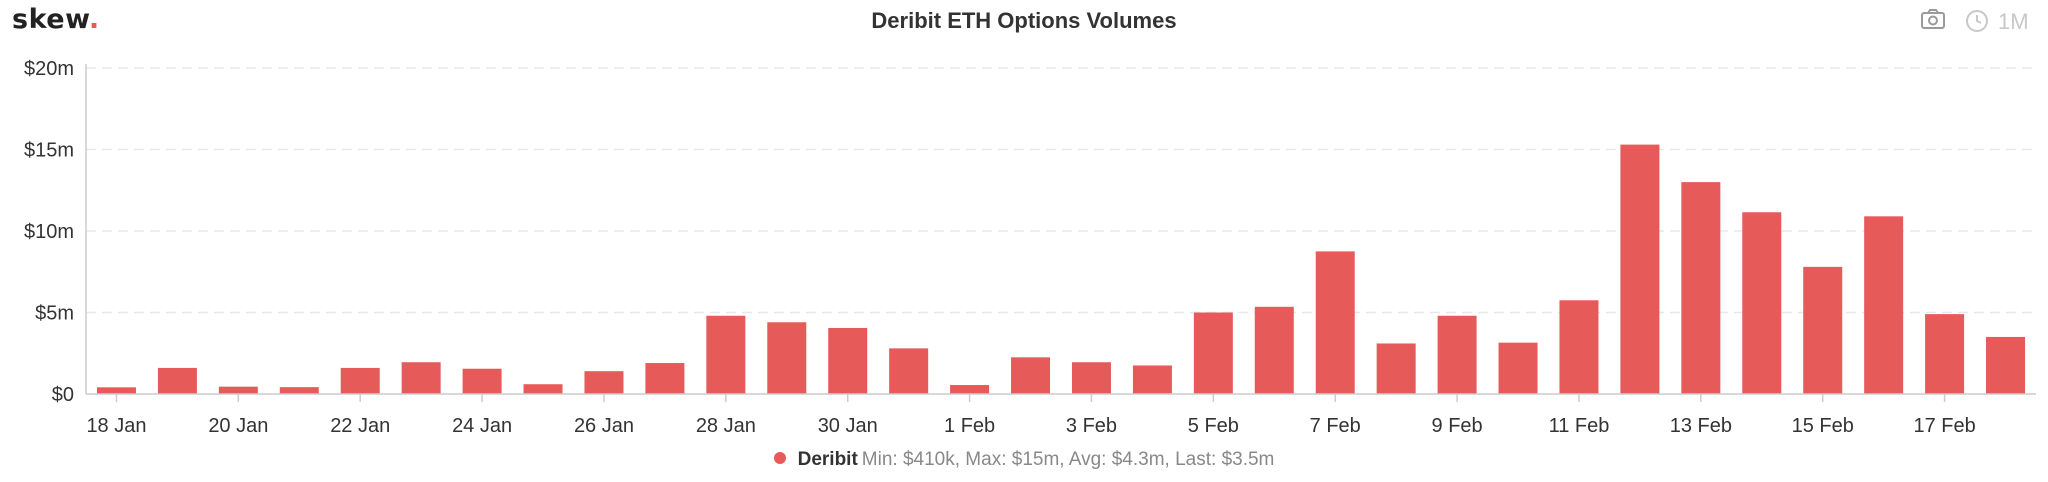  What do you see at coordinates (1335, 426) in the screenshot?
I see `x-tick-label: 7 Feb` at bounding box center [1335, 426].